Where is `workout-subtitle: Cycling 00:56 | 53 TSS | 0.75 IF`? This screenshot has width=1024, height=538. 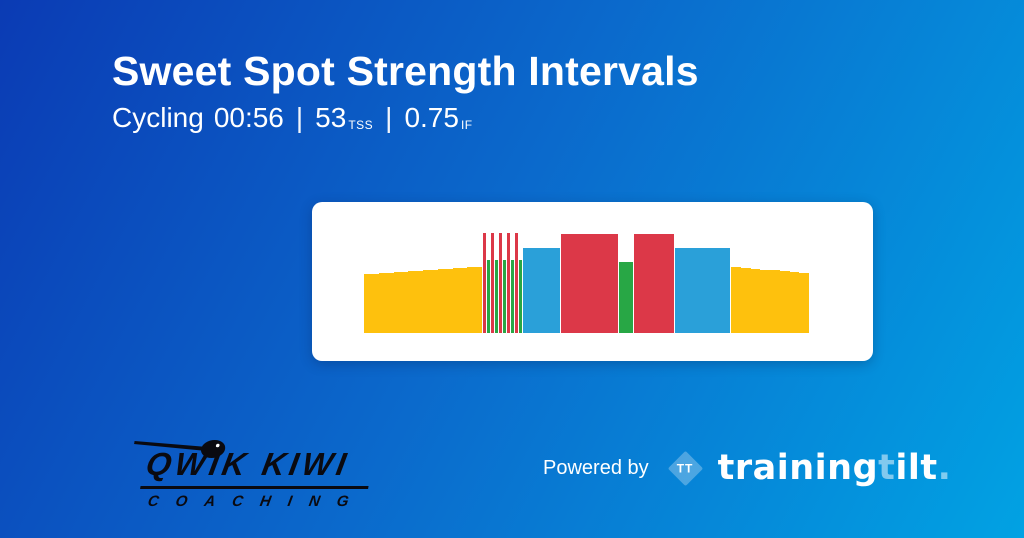
workout-subtitle: Cycling 00:56 | 53 TSS | 0.75 IF is located at coordinates (405, 118).